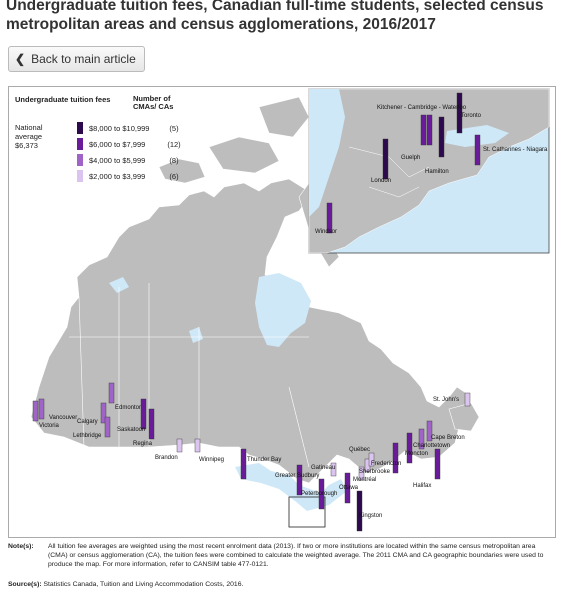  I want to click on city-label: Guelph, so click(410, 158).